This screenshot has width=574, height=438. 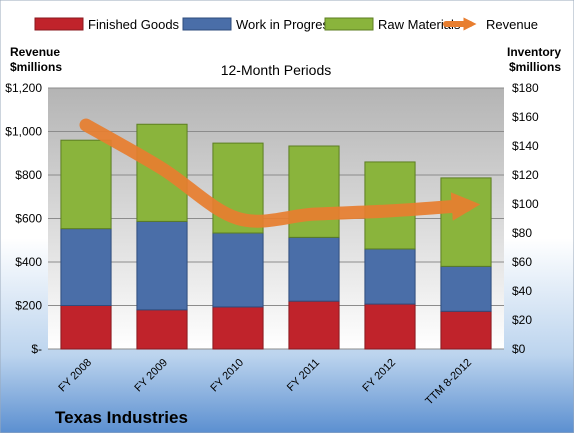 What do you see at coordinates (522, 320) in the screenshot?
I see `right-tick-label: $20` at bounding box center [522, 320].